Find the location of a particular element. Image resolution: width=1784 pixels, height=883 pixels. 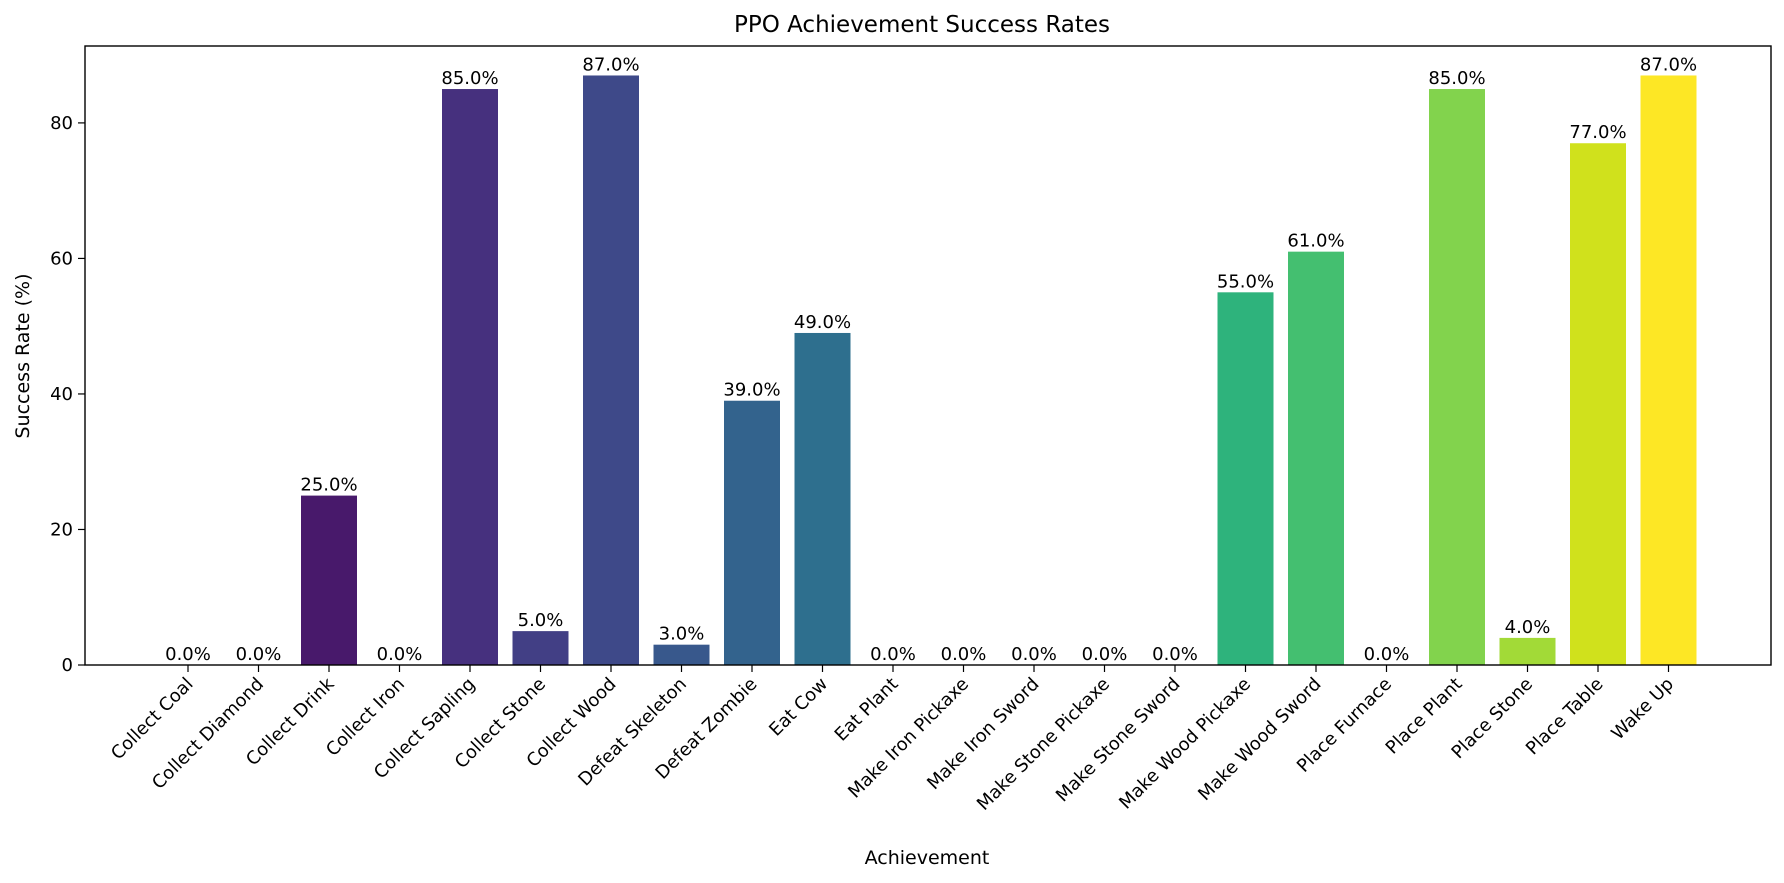

data-label-collect-coal: 0.0% is located at coordinates (188, 654).